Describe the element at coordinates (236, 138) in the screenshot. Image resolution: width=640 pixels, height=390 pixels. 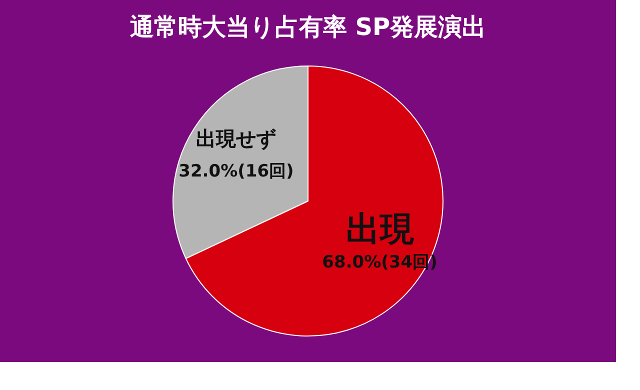
I see `slice-label: 出現せず` at that location.